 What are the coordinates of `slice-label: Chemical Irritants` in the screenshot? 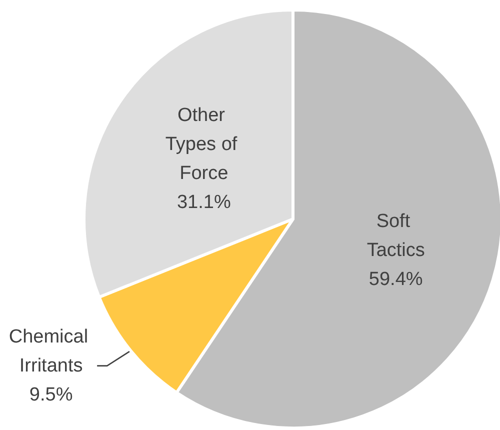 It's located at (51, 351).